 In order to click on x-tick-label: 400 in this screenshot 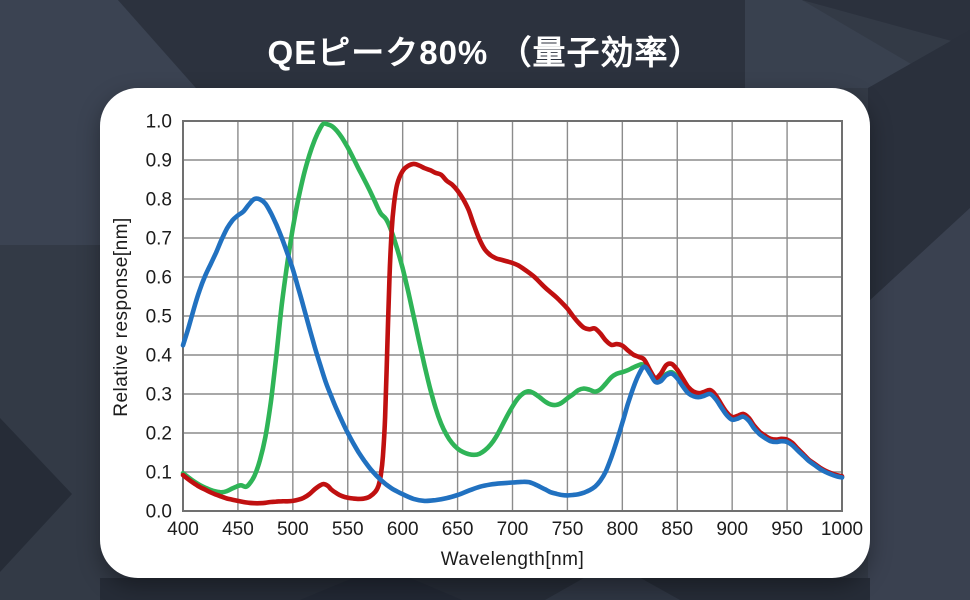, I will do `click(183, 529)`.